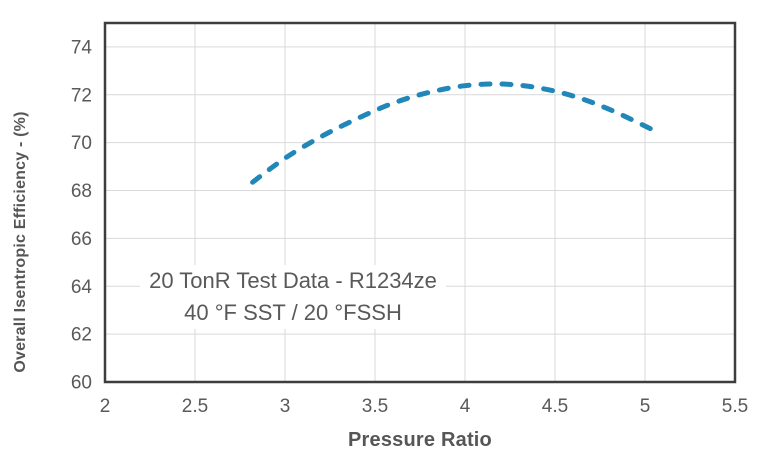  What do you see at coordinates (293, 280) in the screenshot?
I see `annotation-line-1: 20 TonR Test Data - R1234ze` at bounding box center [293, 280].